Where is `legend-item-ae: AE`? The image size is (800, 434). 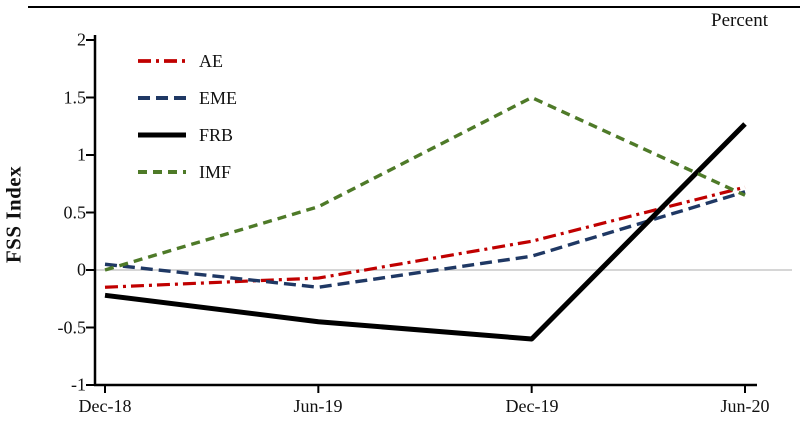 legend-item-ae: AE is located at coordinates (187, 61).